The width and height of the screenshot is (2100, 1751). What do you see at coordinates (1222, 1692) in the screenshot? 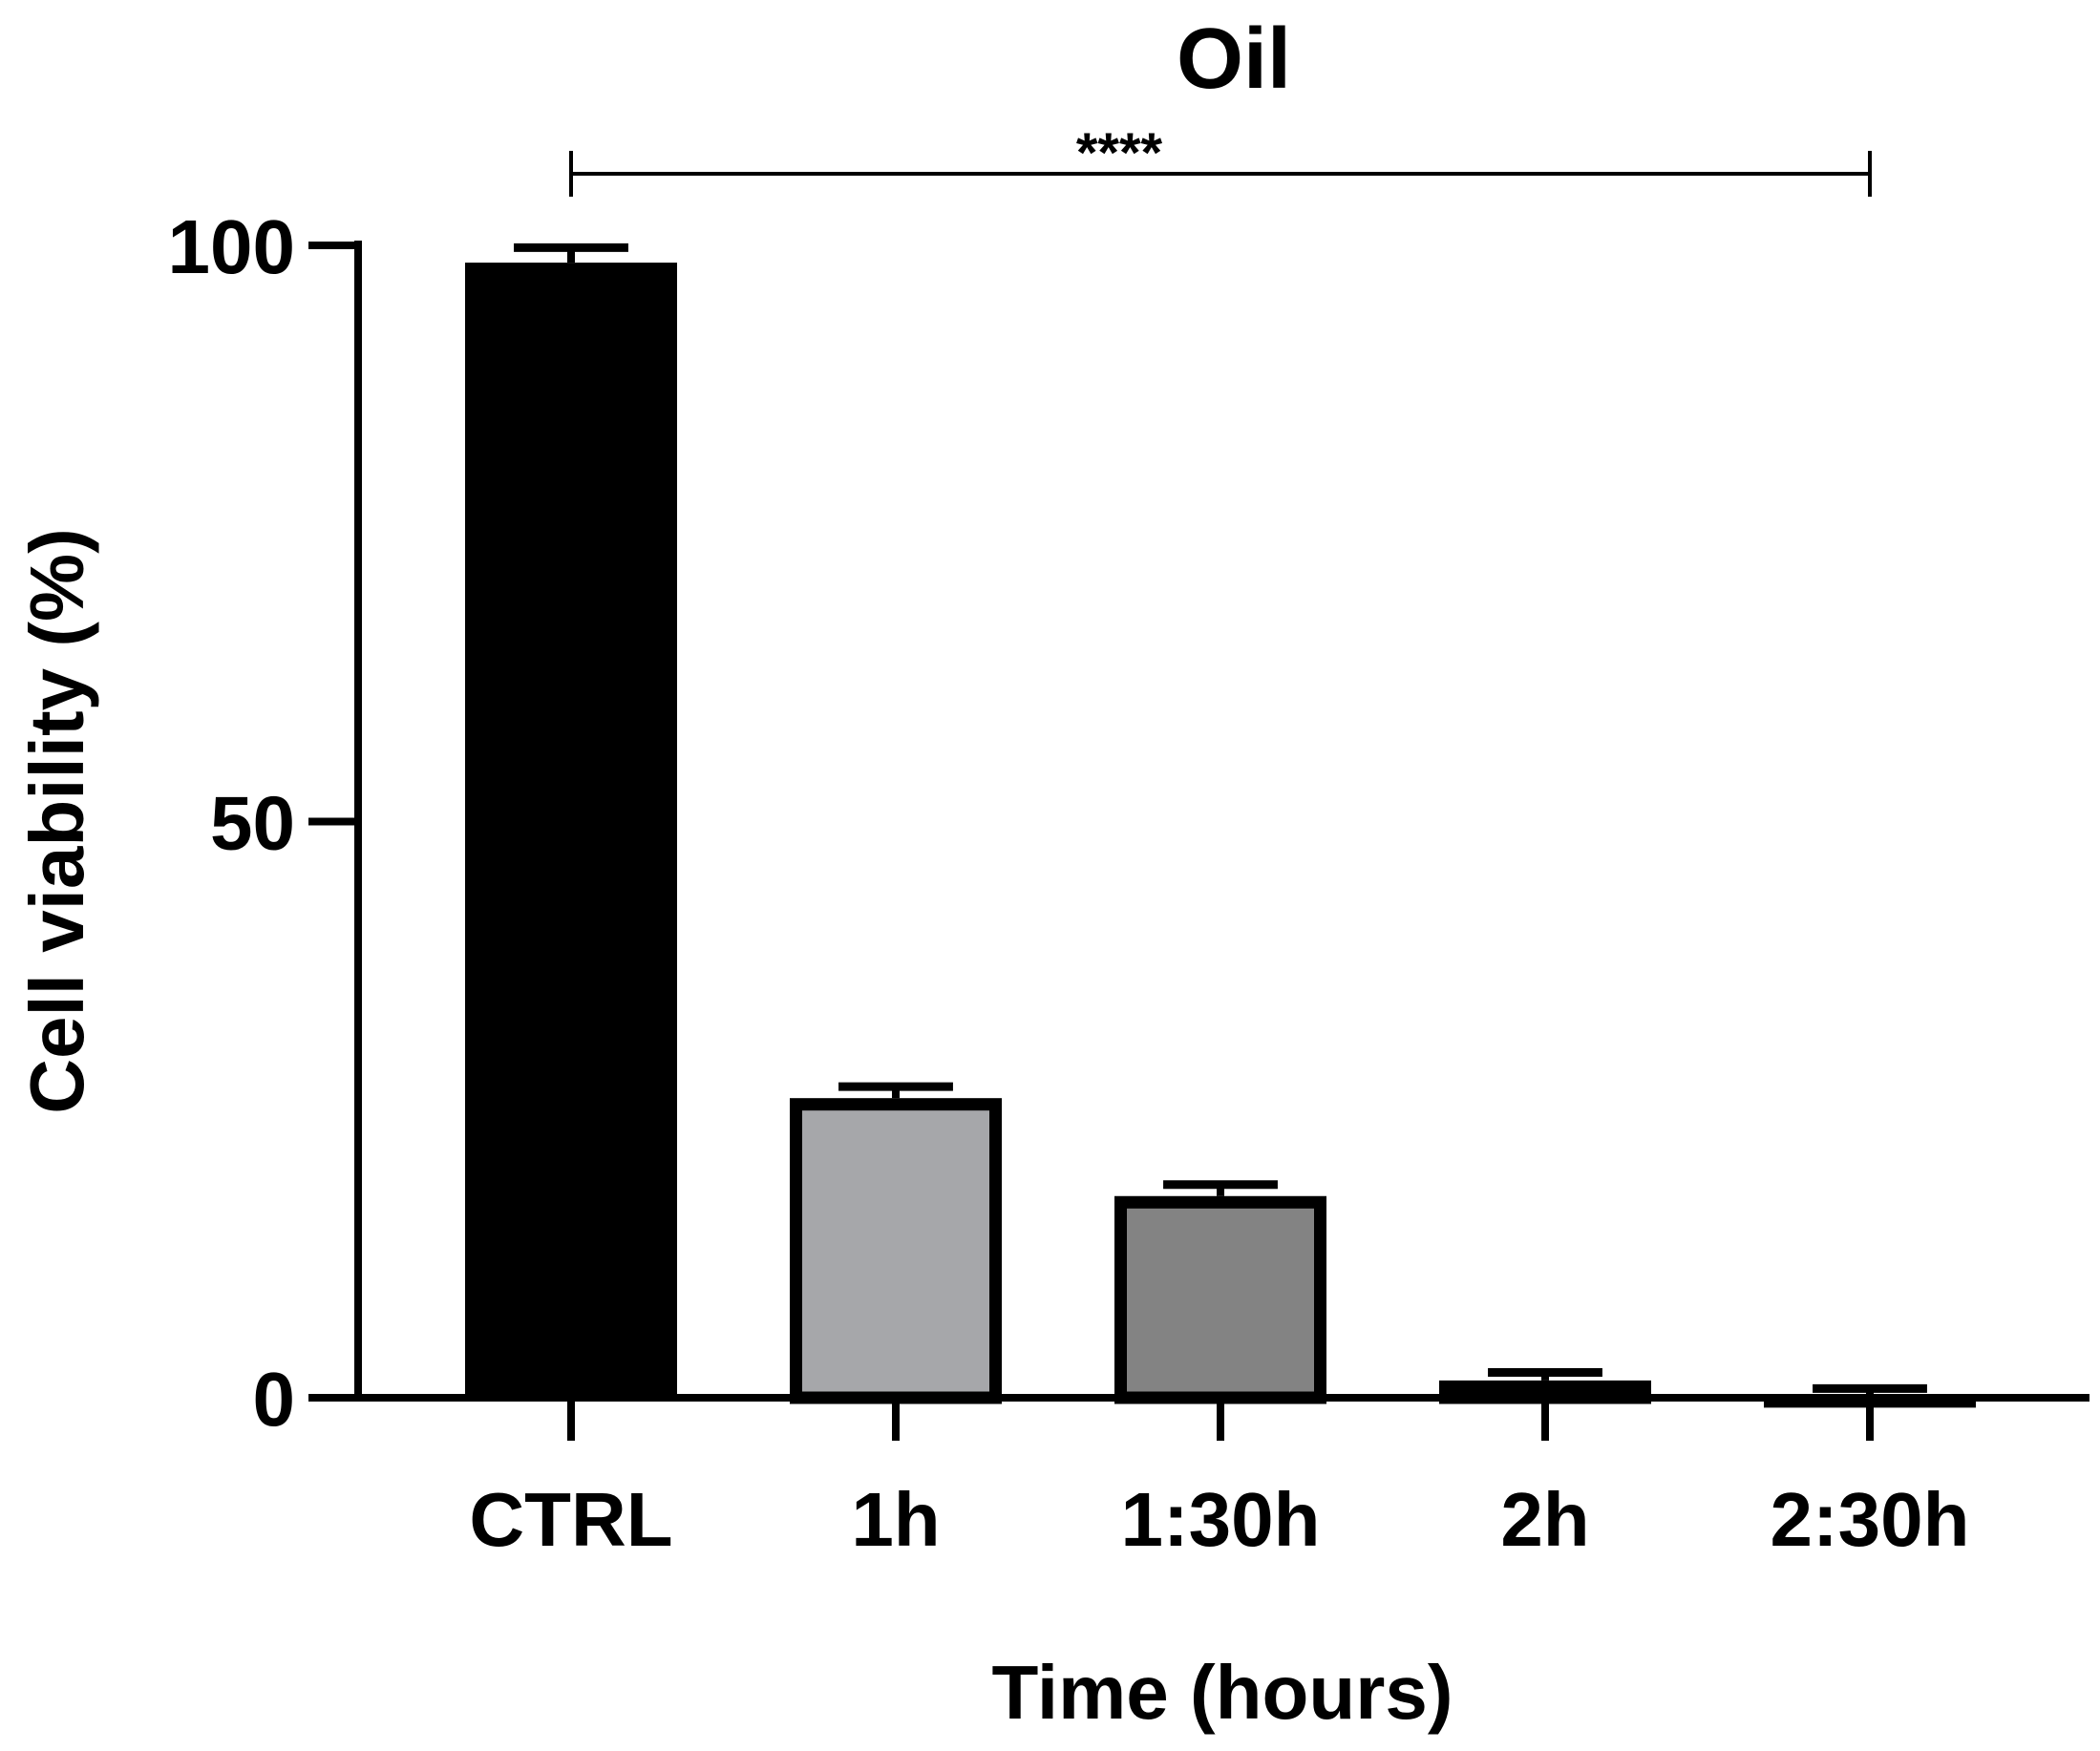
I see `x-axis-label: Time (hours)` at bounding box center [1222, 1692].